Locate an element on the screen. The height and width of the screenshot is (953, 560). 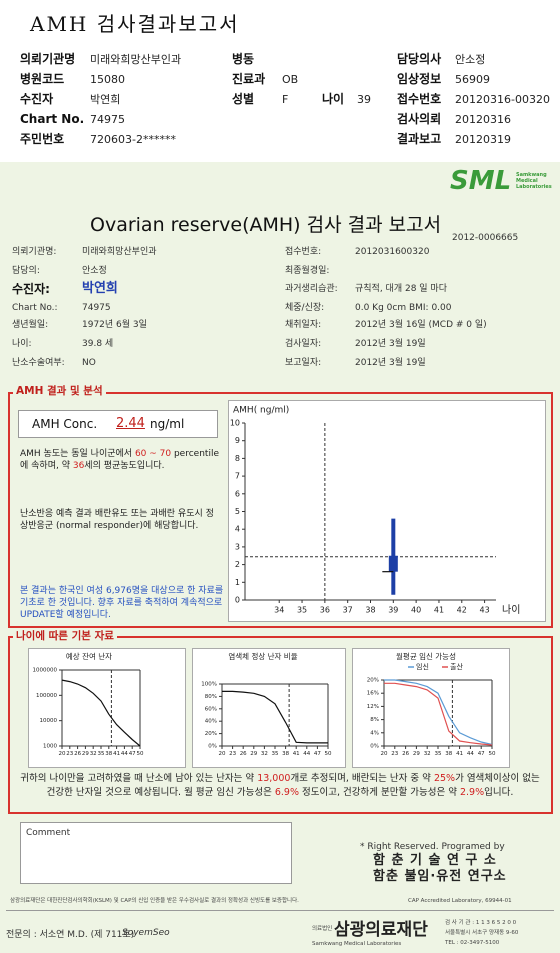
y-tick-label: 3 is located at coordinates (237, 546).